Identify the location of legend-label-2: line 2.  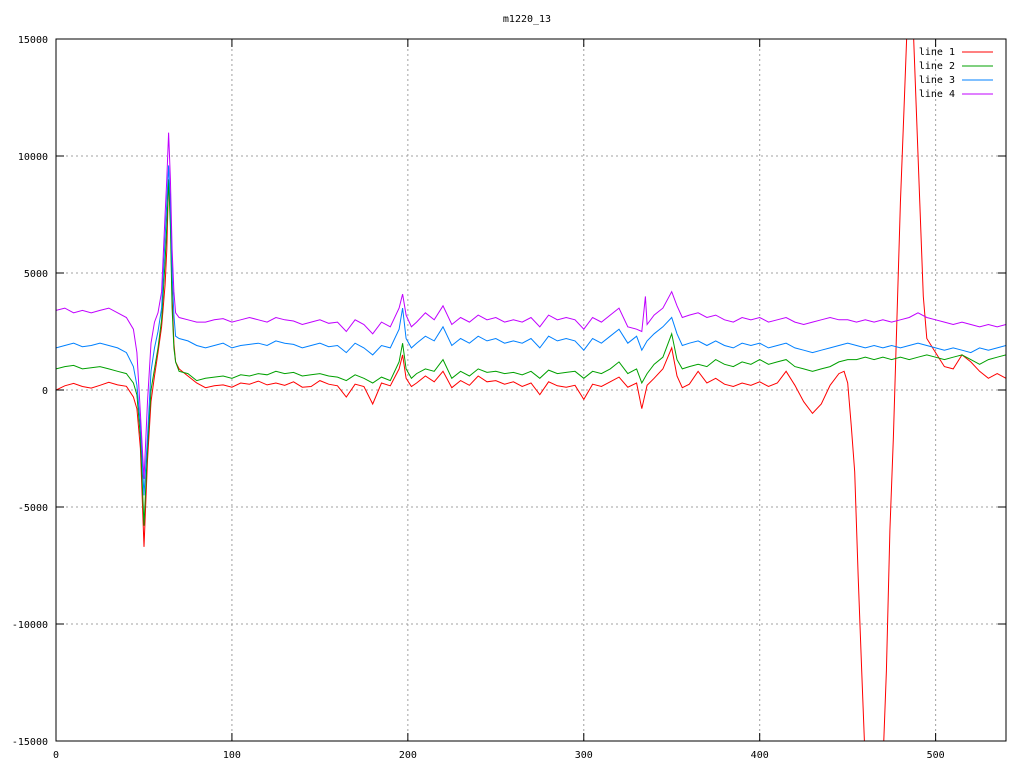
(937, 66).